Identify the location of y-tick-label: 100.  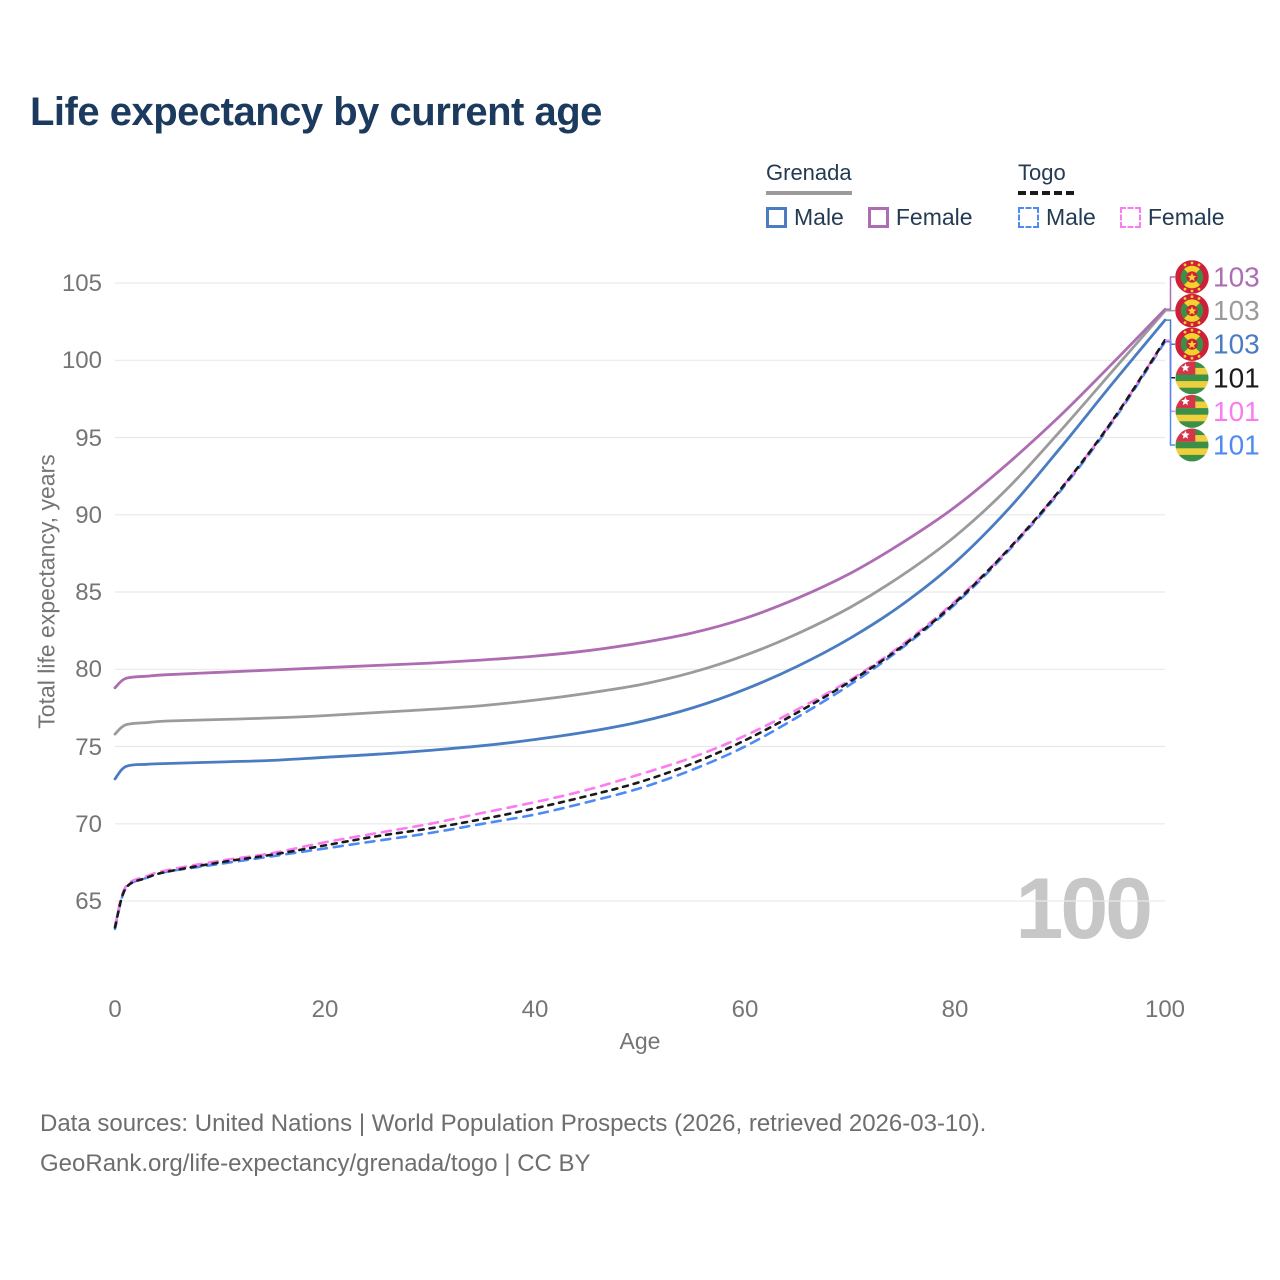
(81, 361).